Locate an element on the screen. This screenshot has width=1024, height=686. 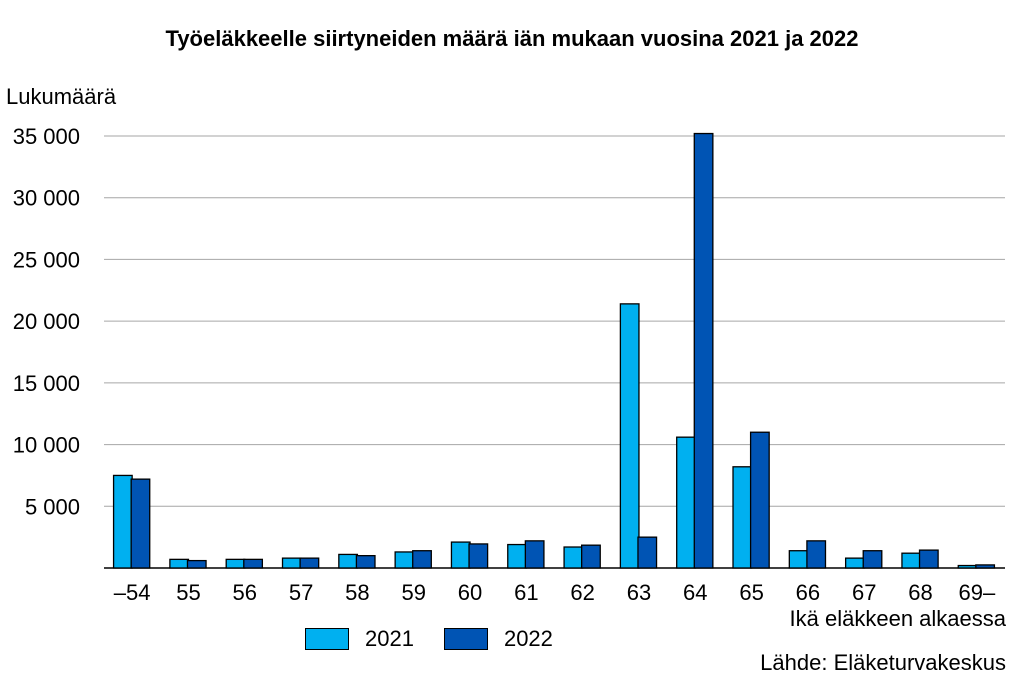
x-axis-label: Ikä eläkkeen alkaessa is located at coordinates (897, 618).